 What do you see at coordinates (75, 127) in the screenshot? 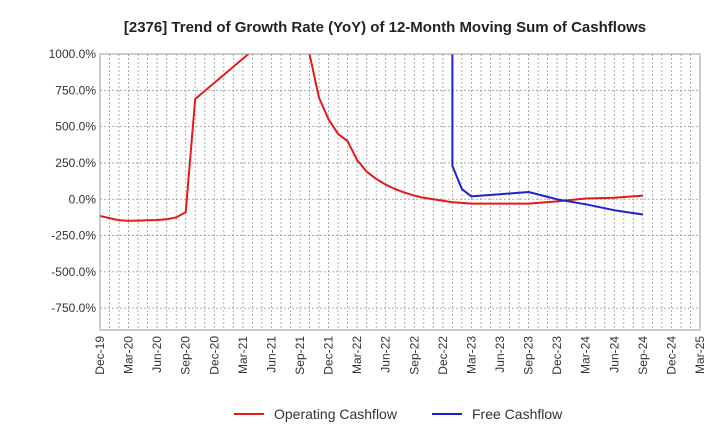
I see `y-tick-label: 500.0%` at bounding box center [75, 127].